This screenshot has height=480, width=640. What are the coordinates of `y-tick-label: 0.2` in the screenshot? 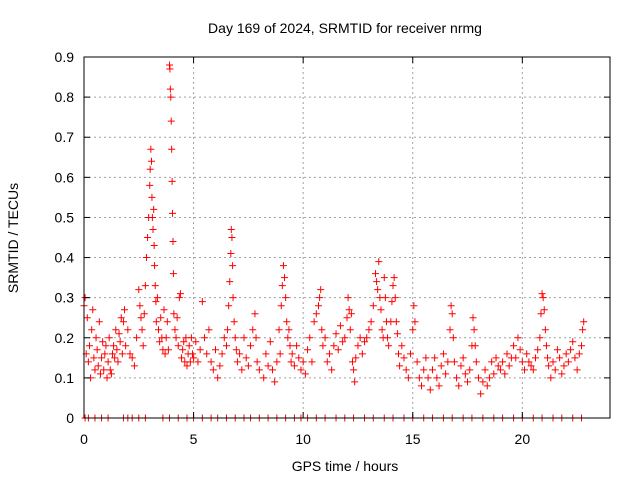 It's located at (65, 338).